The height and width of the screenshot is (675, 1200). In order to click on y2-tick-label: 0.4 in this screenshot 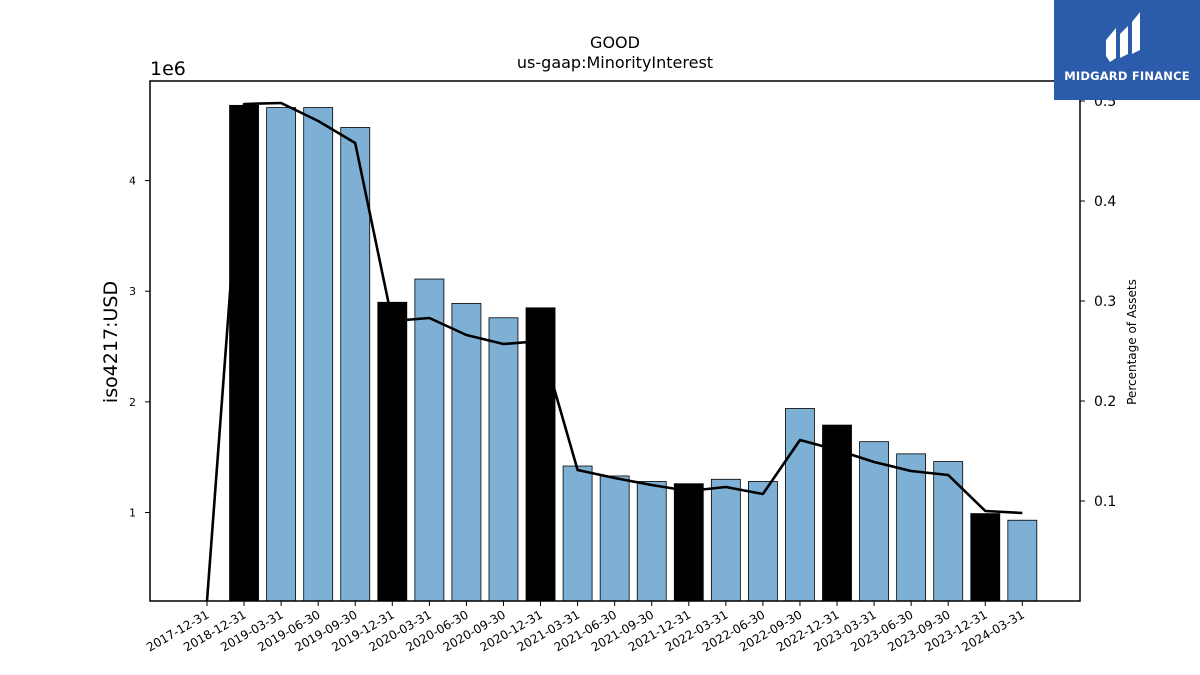, I will do `click(1105, 202)`.